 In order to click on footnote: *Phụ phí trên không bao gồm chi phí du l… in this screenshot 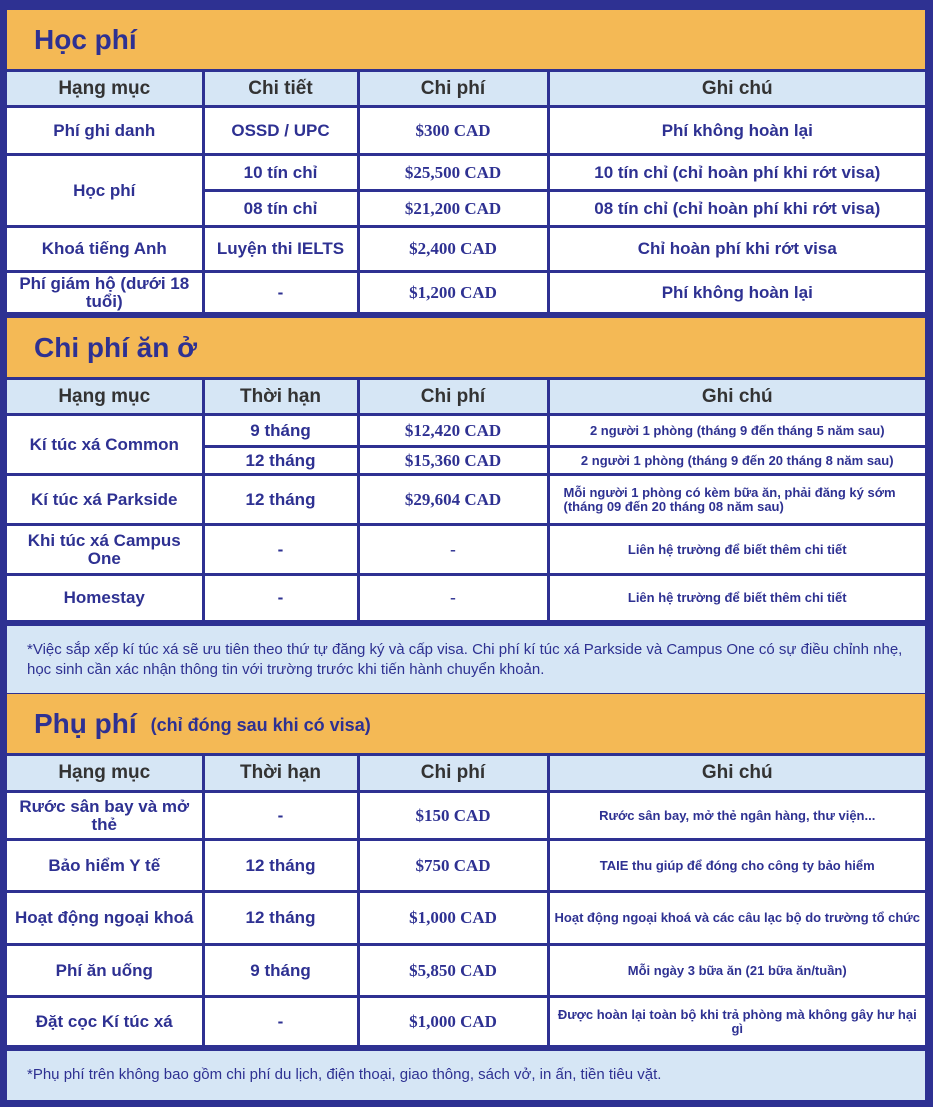, I will do `click(466, 1074)`.